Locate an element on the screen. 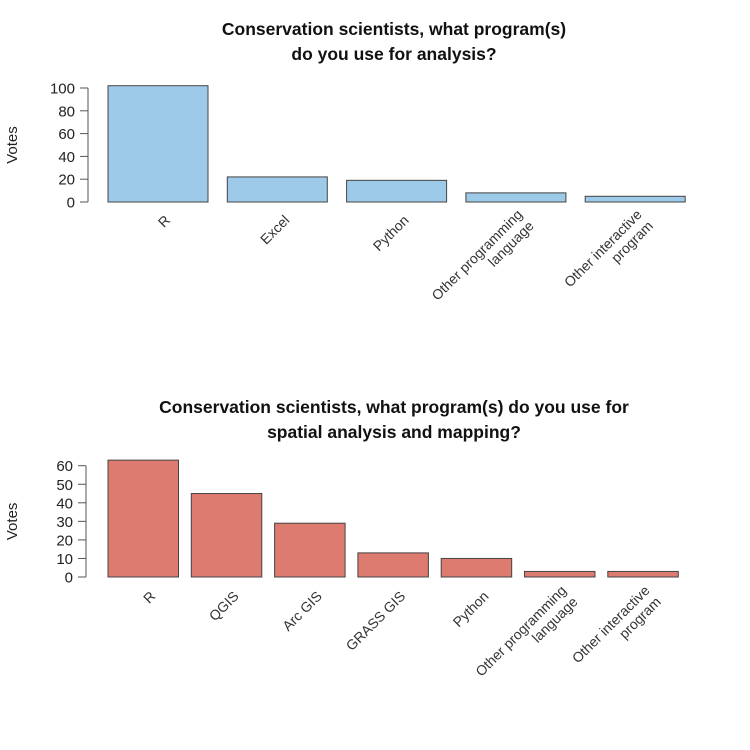 The height and width of the screenshot is (750, 750). y-tick-label: 50 is located at coordinates (64, 485).